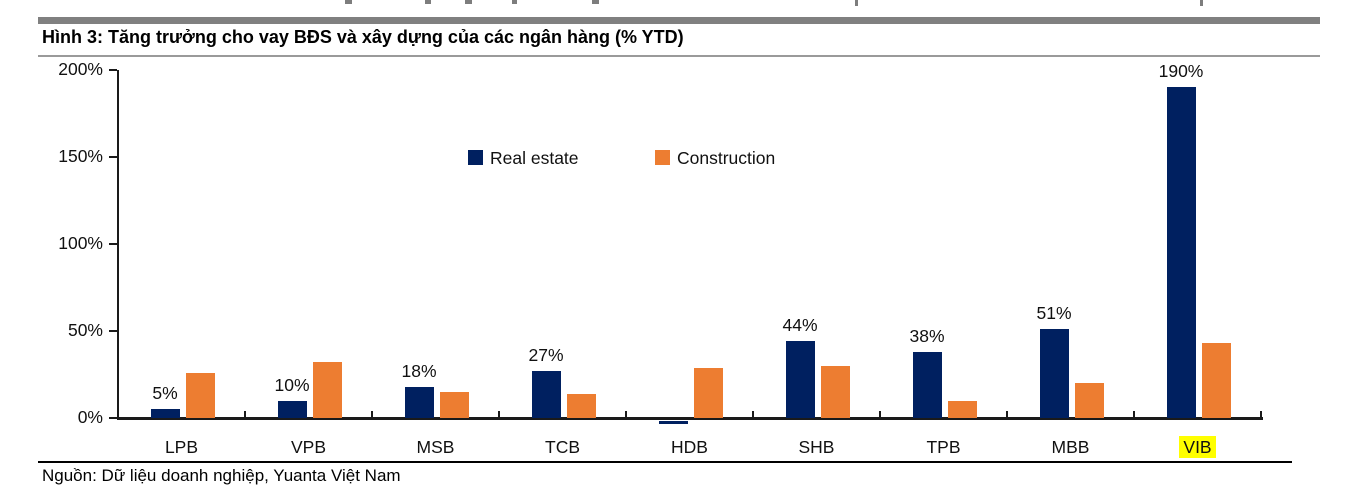 This screenshot has height=500, width=1346. Describe the element at coordinates (943, 447) in the screenshot. I see `x-axis-label-TPB: TPB` at that location.